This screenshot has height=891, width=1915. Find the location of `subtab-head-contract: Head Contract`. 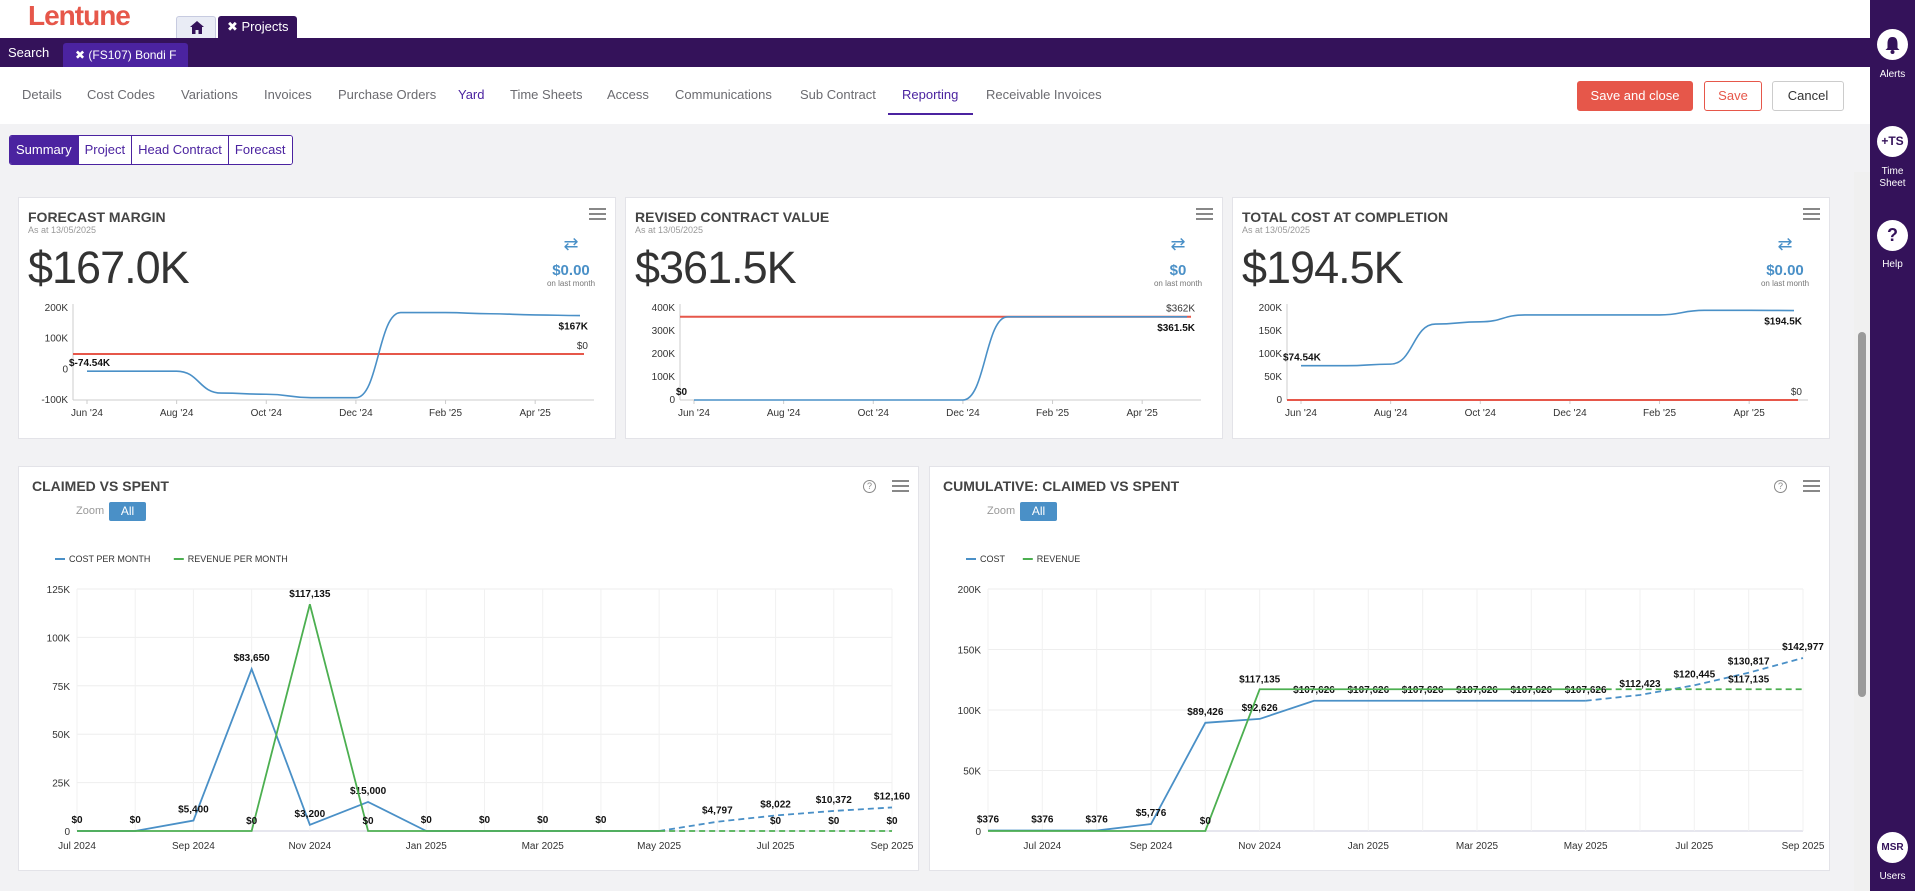

subtab-head-contract: Head Contract is located at coordinates (180, 150).